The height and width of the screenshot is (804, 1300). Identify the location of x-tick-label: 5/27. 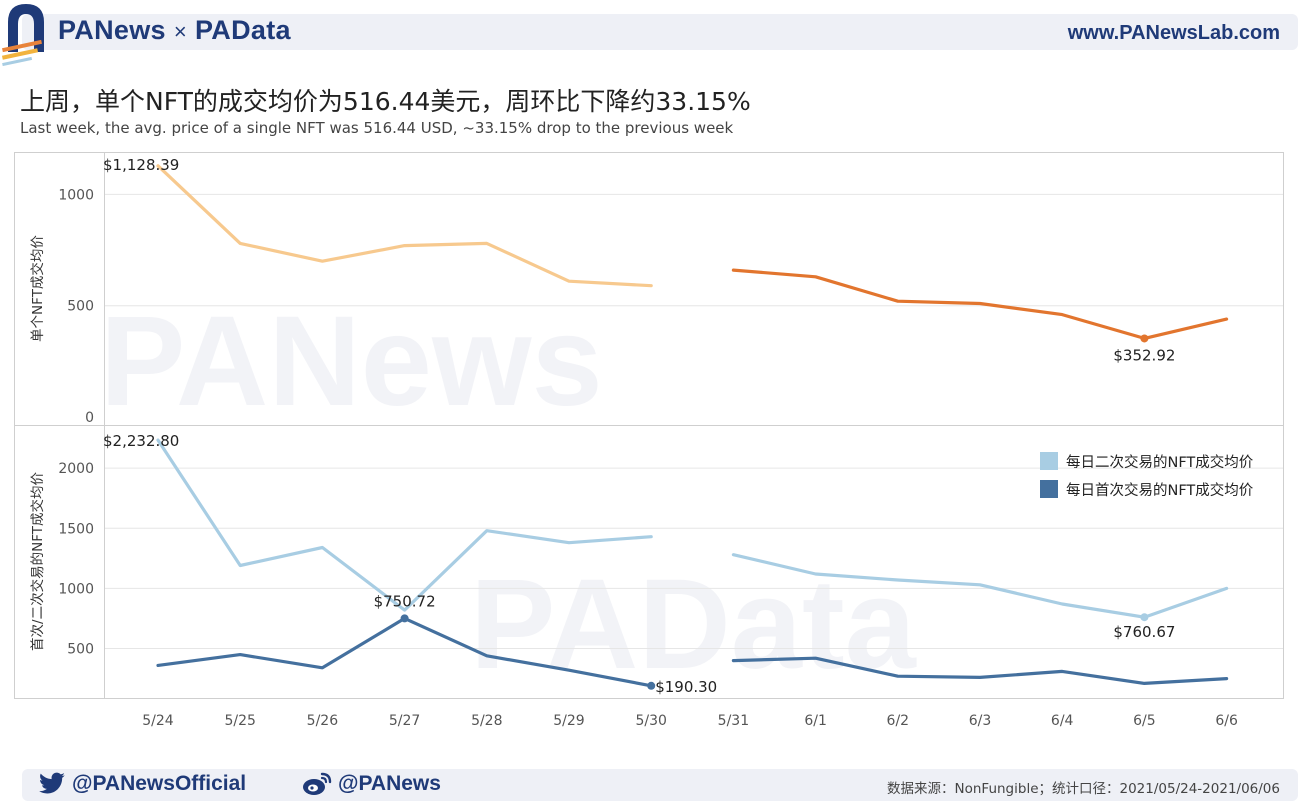
(404, 721).